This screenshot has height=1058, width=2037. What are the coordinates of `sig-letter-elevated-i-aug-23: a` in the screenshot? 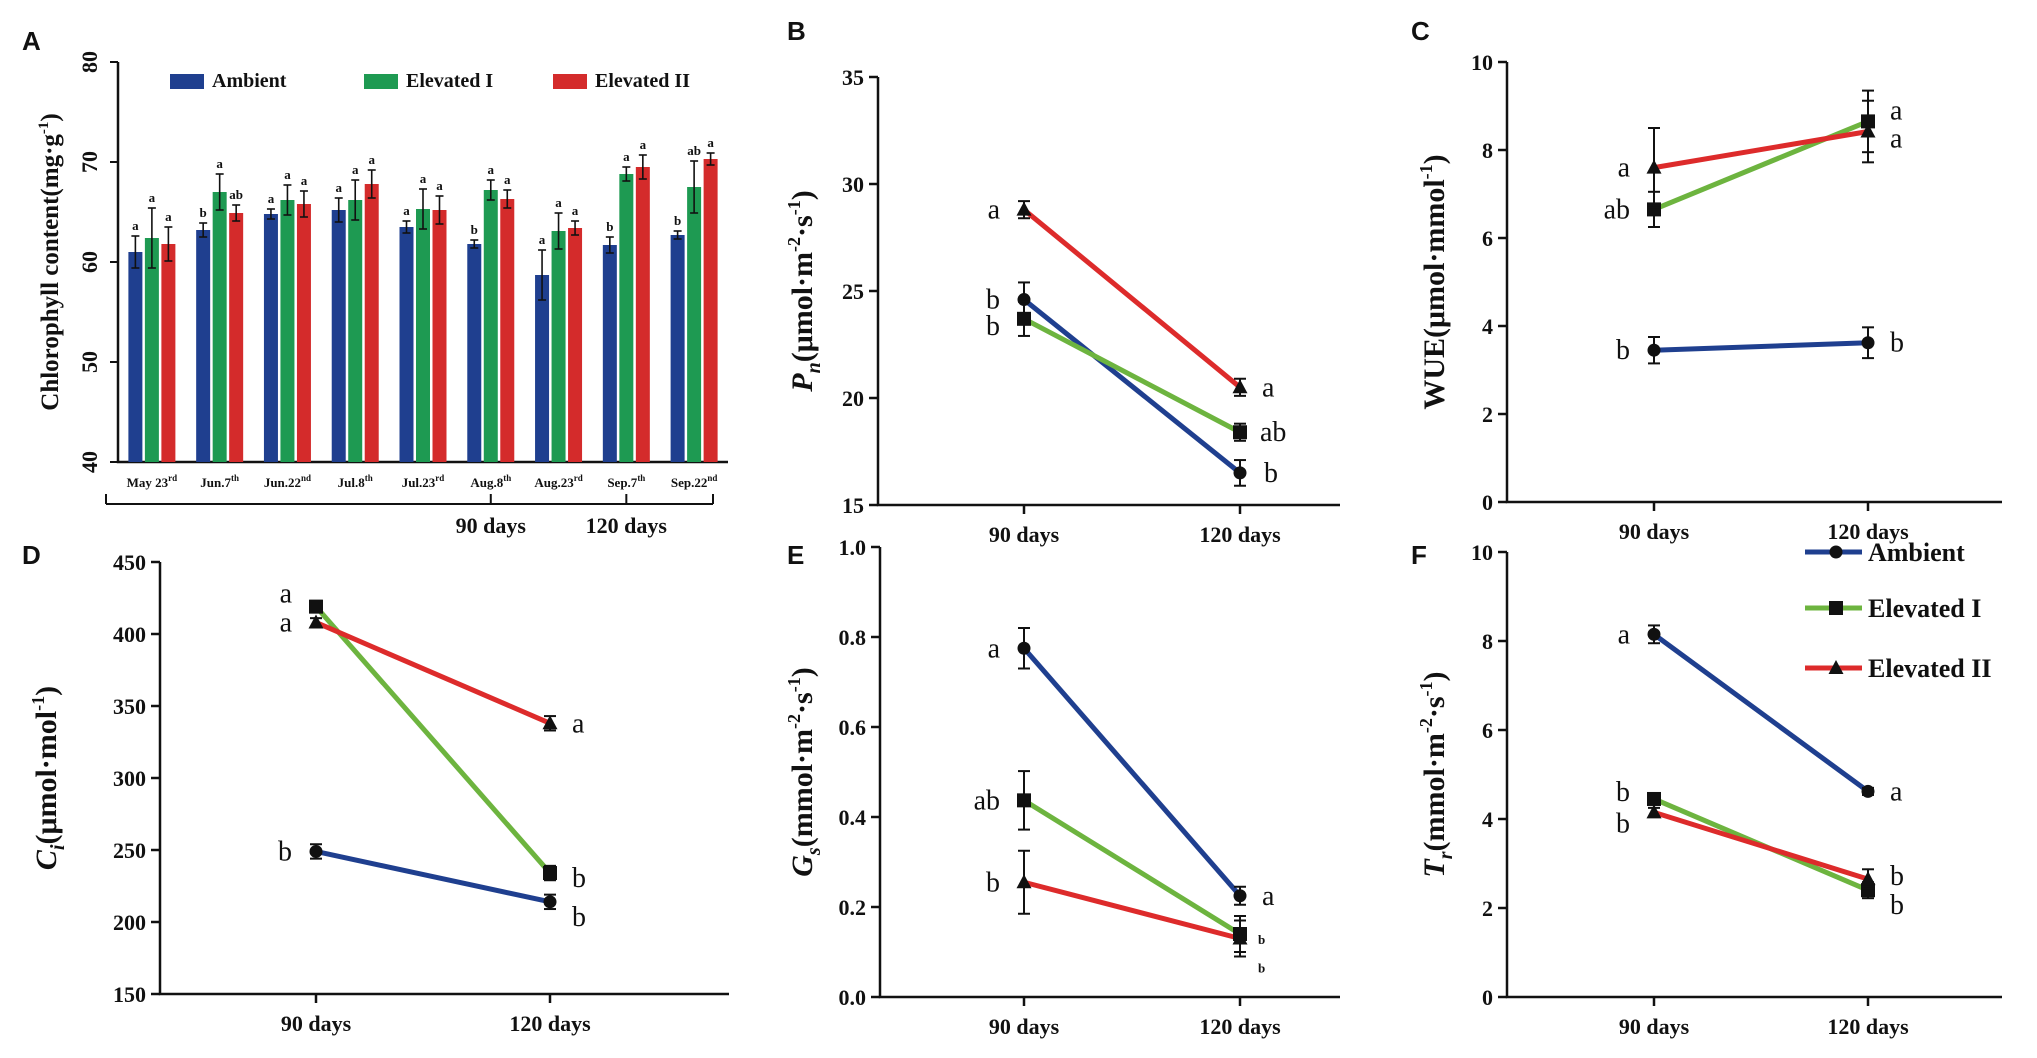 It's located at (558, 202).